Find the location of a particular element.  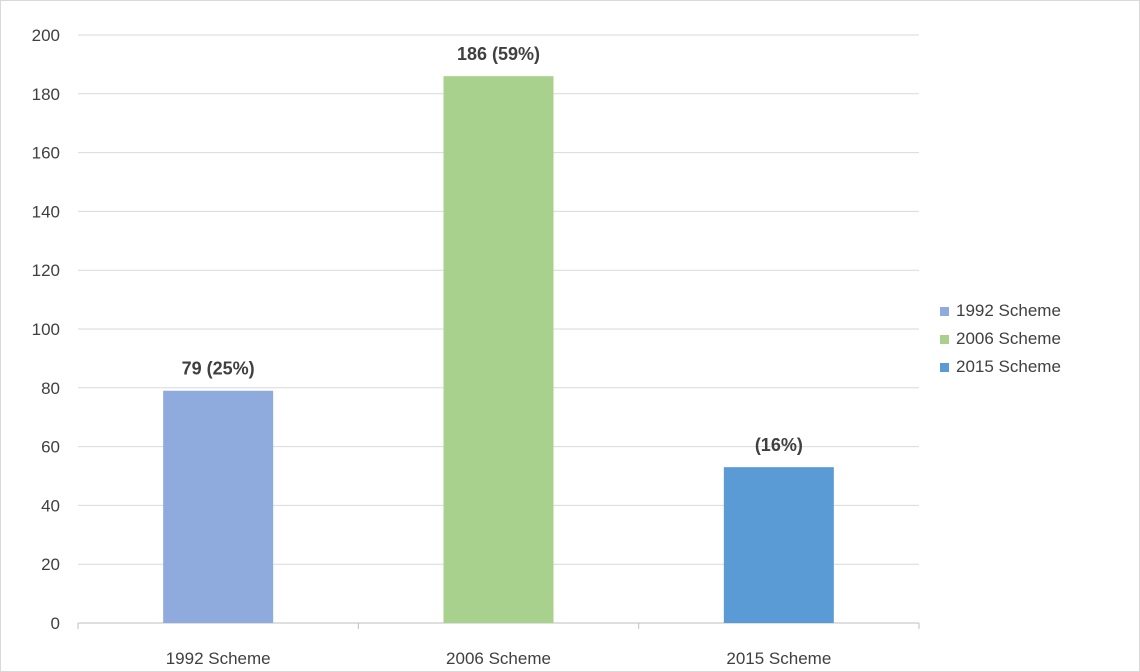

x-tick-label: 2006 Scheme is located at coordinates (498, 658).